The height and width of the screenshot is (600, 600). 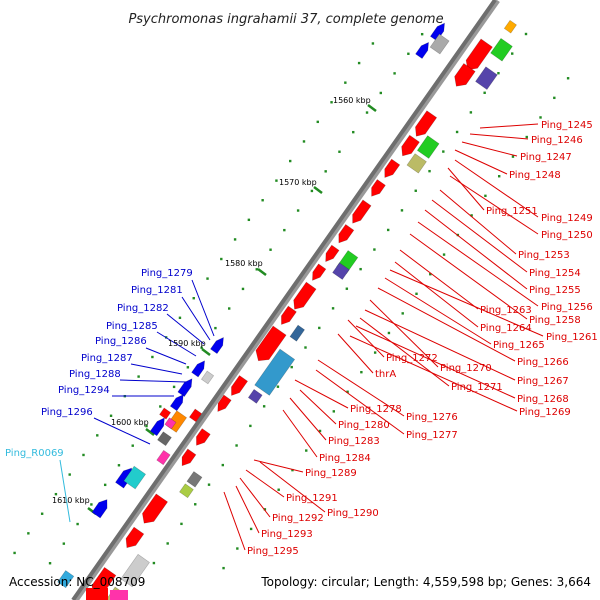 I want to click on gene-label-ping-1278: Ping_1278, so click(x=376, y=409).